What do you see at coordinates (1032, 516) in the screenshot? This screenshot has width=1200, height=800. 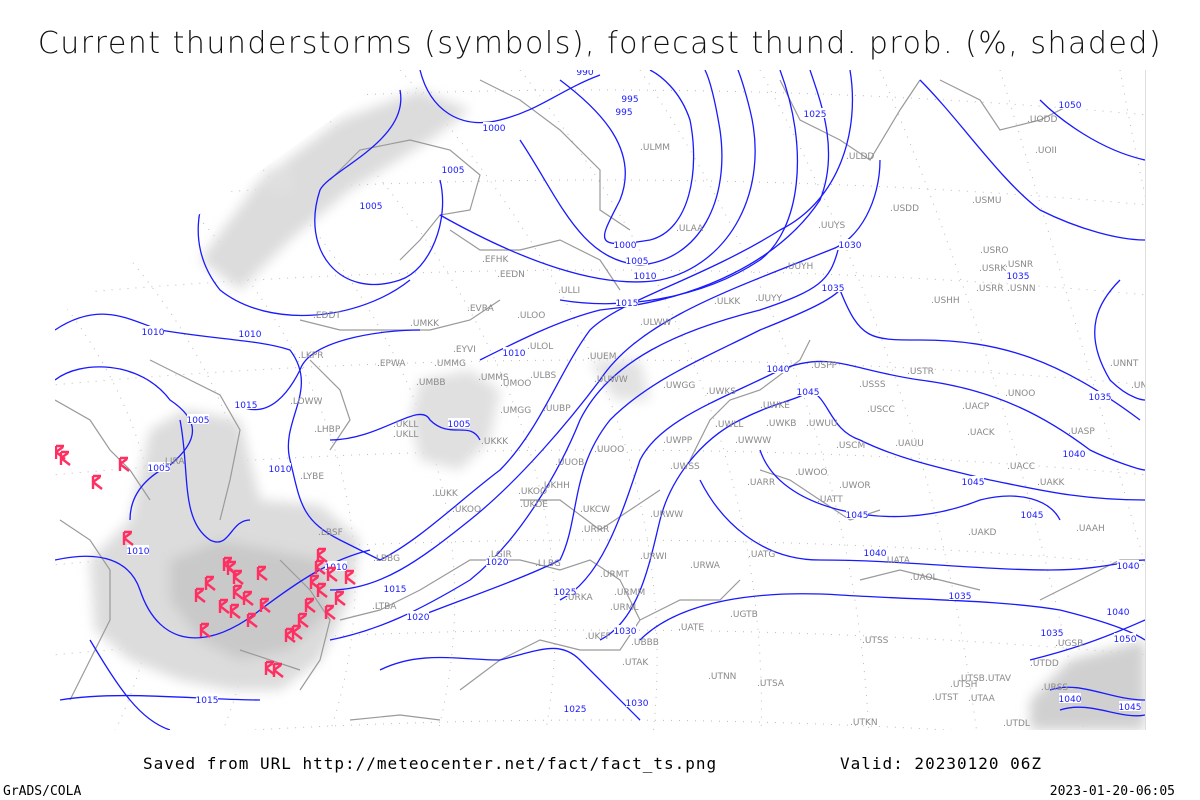 I see `isobar-label: 1045` at bounding box center [1032, 516].